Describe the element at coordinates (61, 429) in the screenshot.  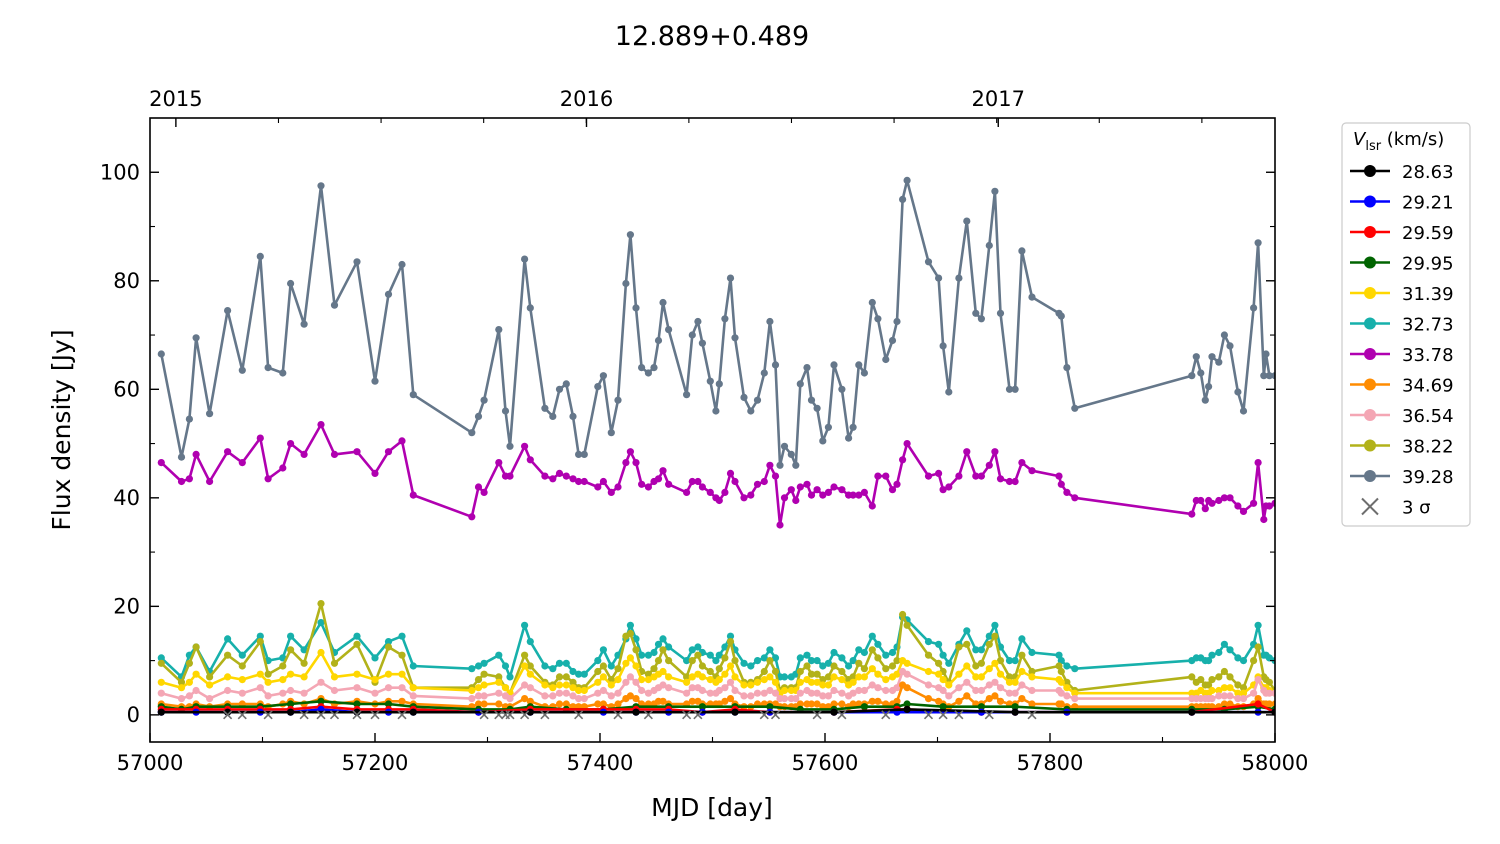
I see `y-axis-label: Flux density [Jy]` at that location.